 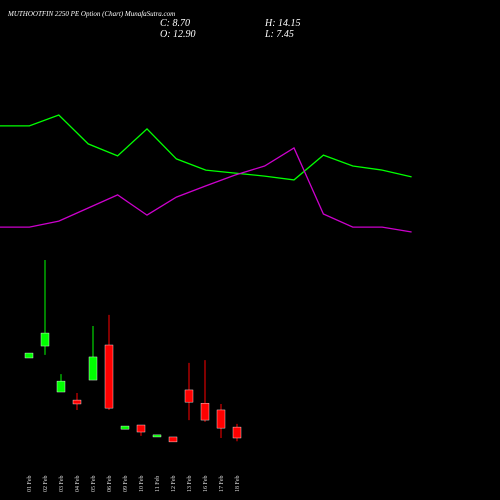 I want to click on x-tick-label: 18 Feb, so click(x=238, y=484).